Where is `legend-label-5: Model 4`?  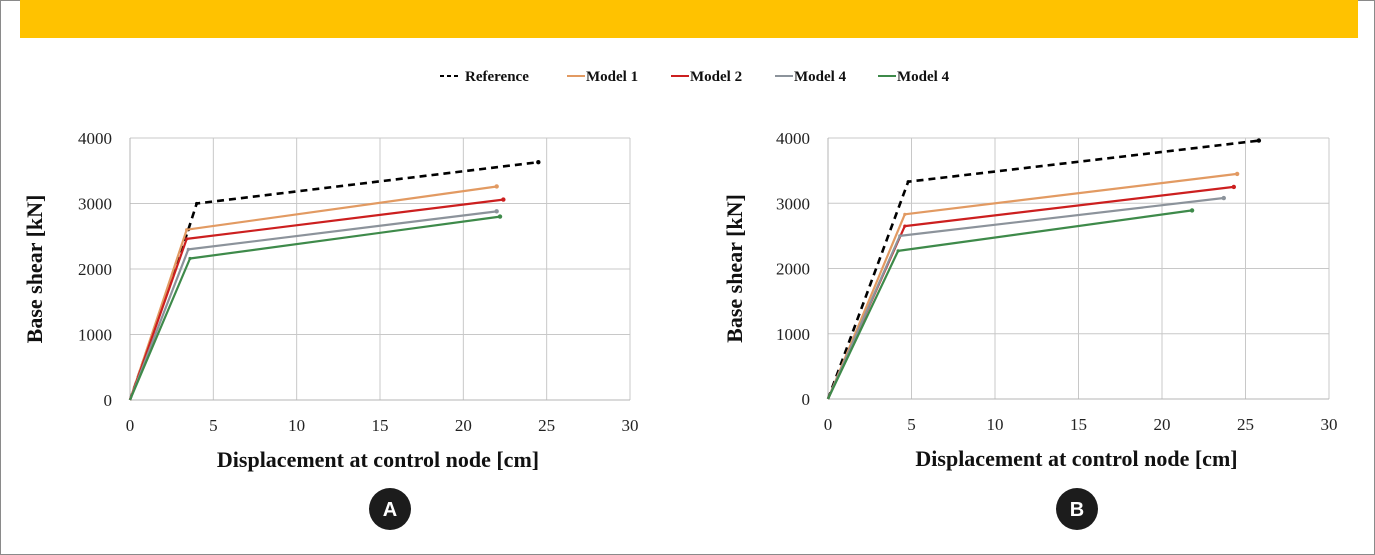 legend-label-5: Model 4 is located at coordinates (923, 77).